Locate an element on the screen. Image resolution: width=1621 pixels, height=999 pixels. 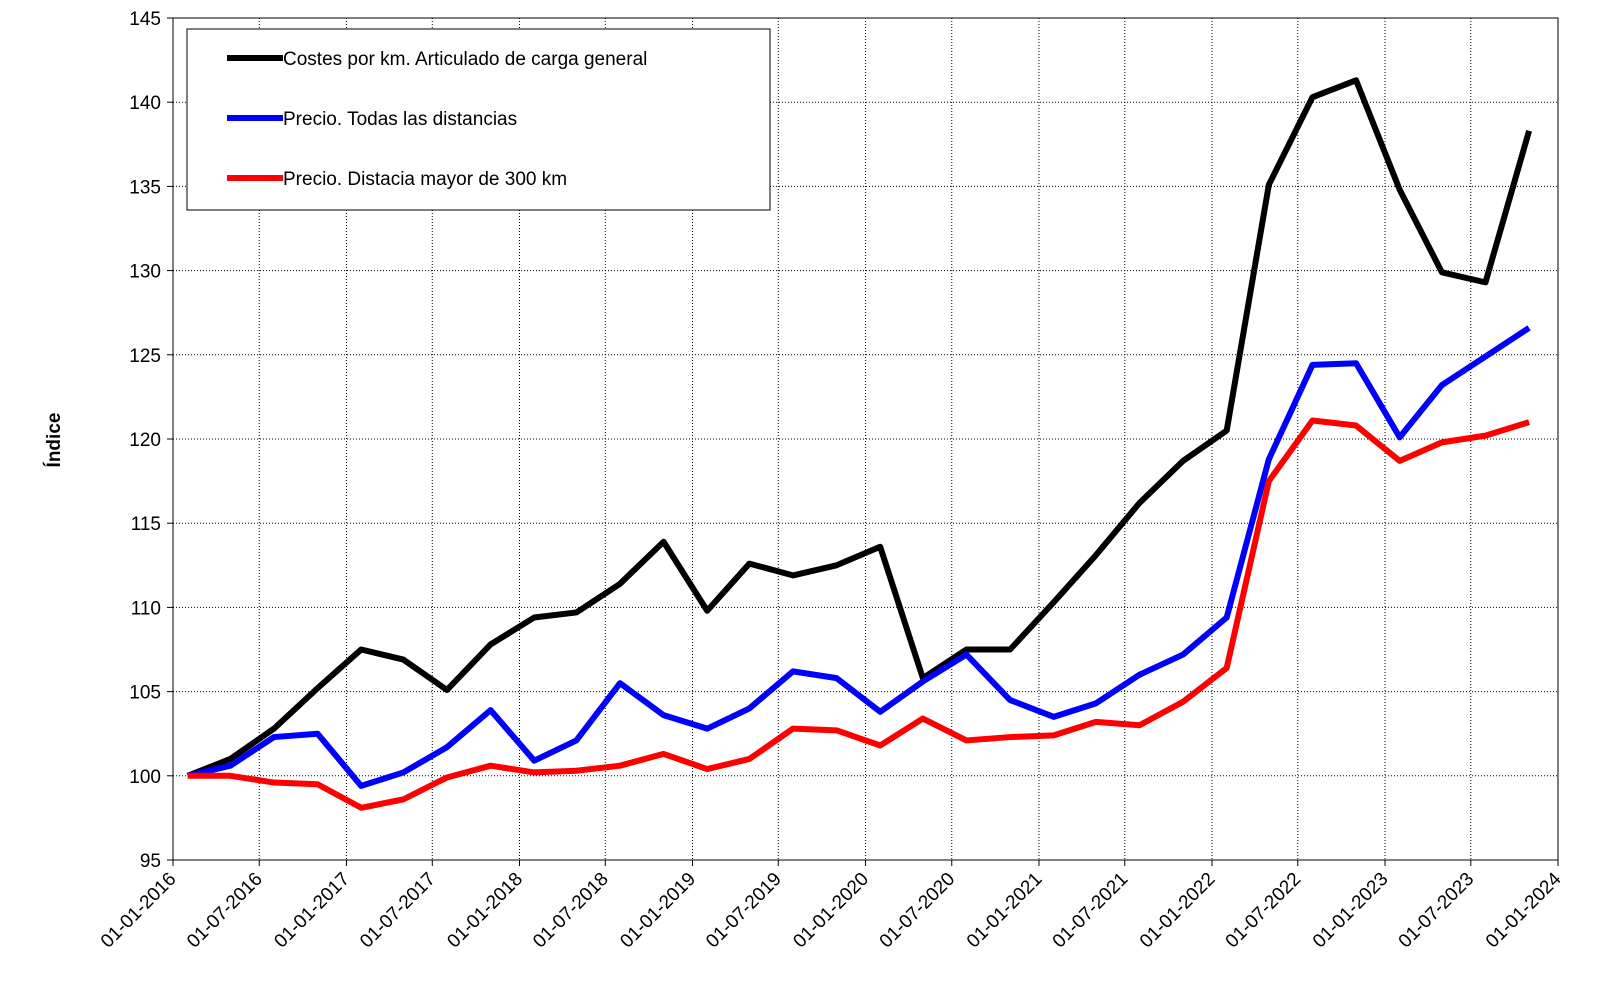
x-tick-label: 01-01-2024 is located at coordinates (1524, 910).